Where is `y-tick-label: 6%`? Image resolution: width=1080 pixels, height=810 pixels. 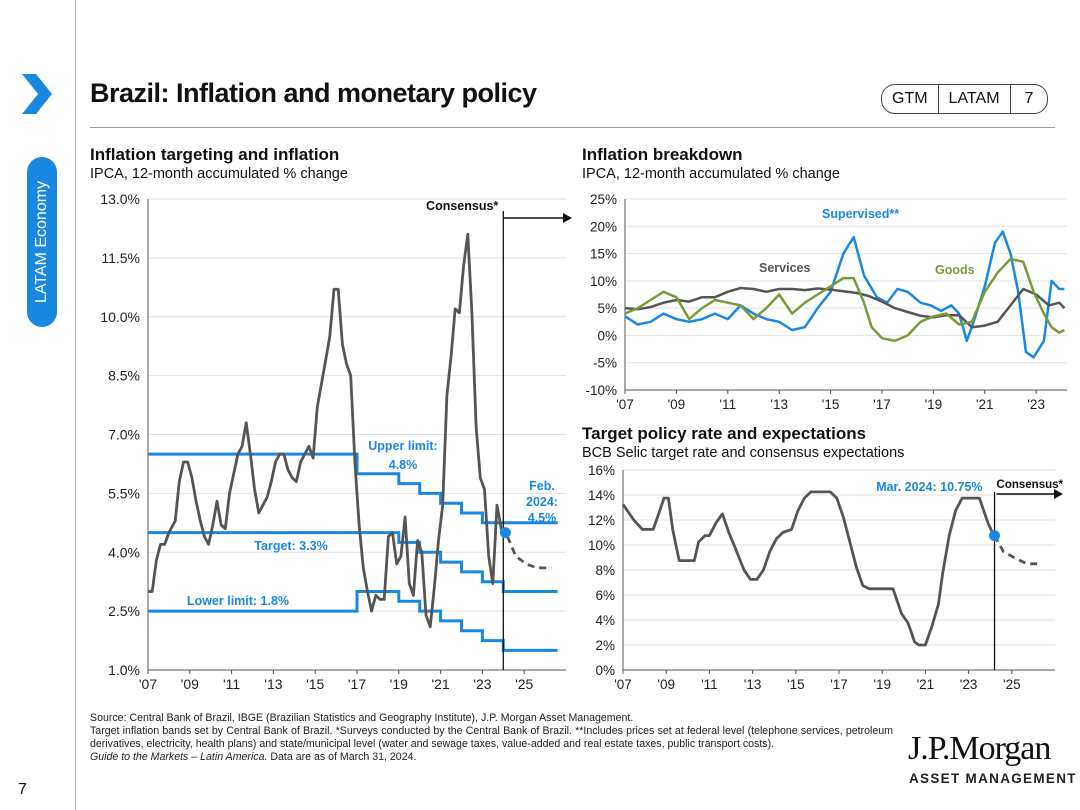 y-tick-label: 6% is located at coordinates (605, 595).